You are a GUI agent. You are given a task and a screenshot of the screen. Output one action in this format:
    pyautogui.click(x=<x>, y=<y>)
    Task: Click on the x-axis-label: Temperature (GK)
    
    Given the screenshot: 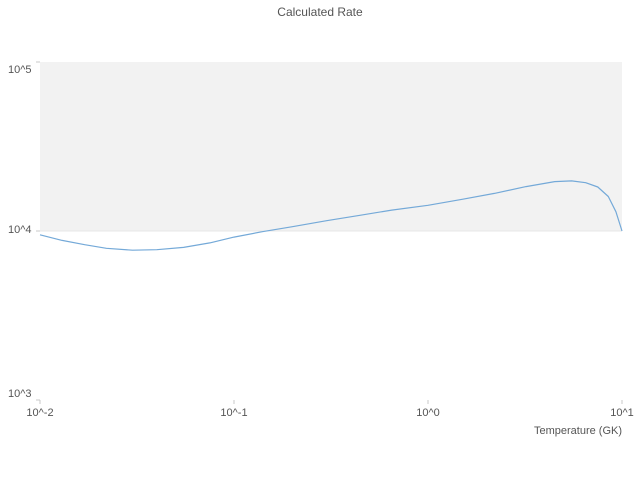 What is the action you would take?
    pyautogui.click(x=577, y=431)
    